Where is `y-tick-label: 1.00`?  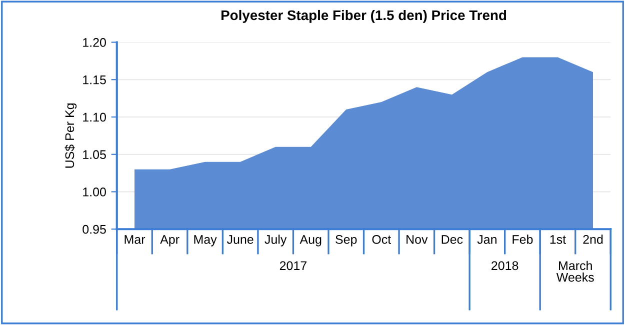
y-tick-label: 1.00 is located at coordinates (94, 192).